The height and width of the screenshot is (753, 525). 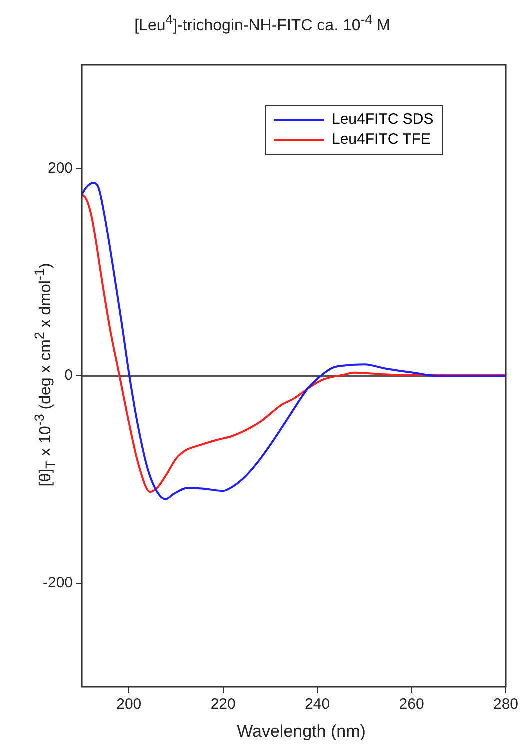 I want to click on chart-title: [Leu$^{4}$]-trichogin-NH-FITC ca. 10$^{-4}$ M, so click(x=263, y=24).